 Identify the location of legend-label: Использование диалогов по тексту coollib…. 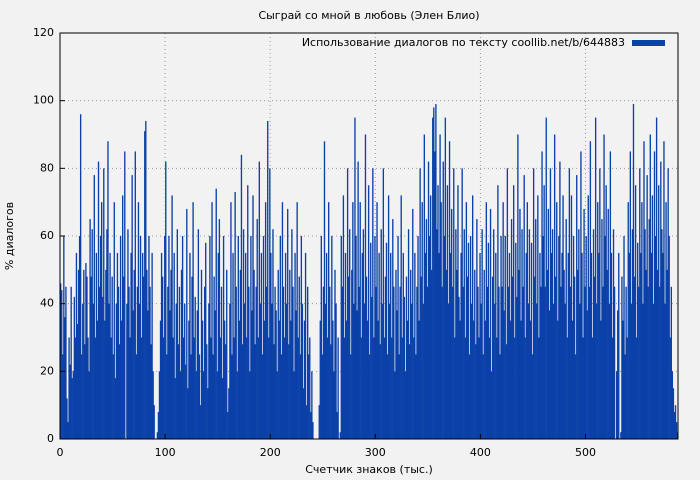
(463, 42).